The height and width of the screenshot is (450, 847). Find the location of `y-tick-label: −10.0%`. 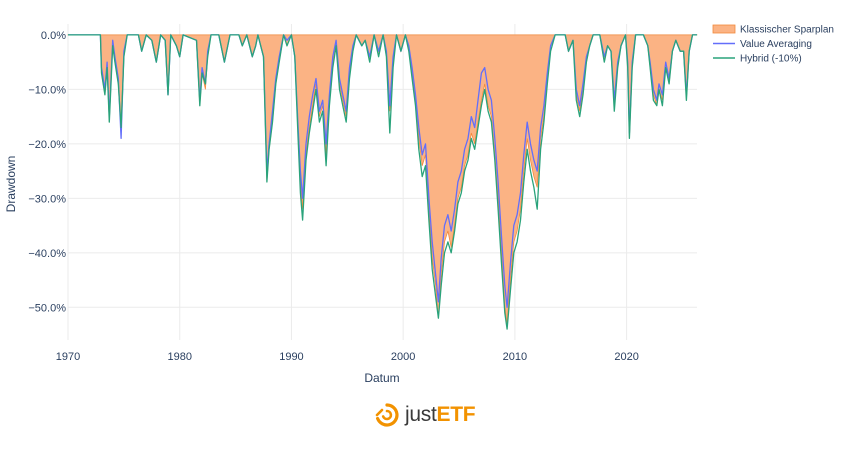

y-tick-label: −10.0% is located at coordinates (47, 90).